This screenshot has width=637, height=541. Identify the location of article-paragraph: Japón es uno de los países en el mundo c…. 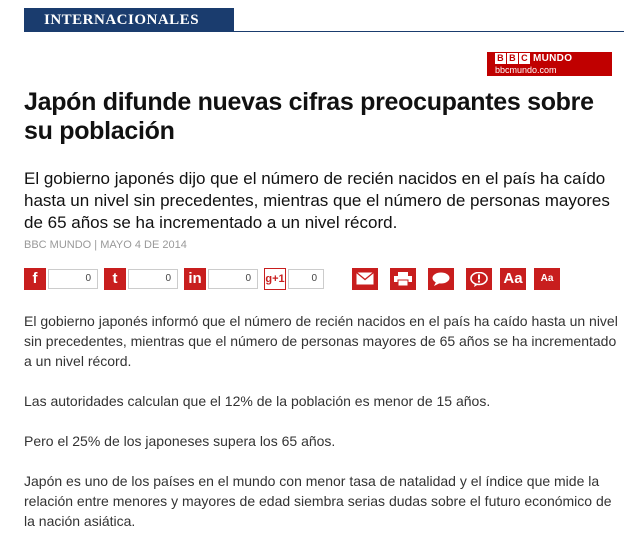
(318, 501).